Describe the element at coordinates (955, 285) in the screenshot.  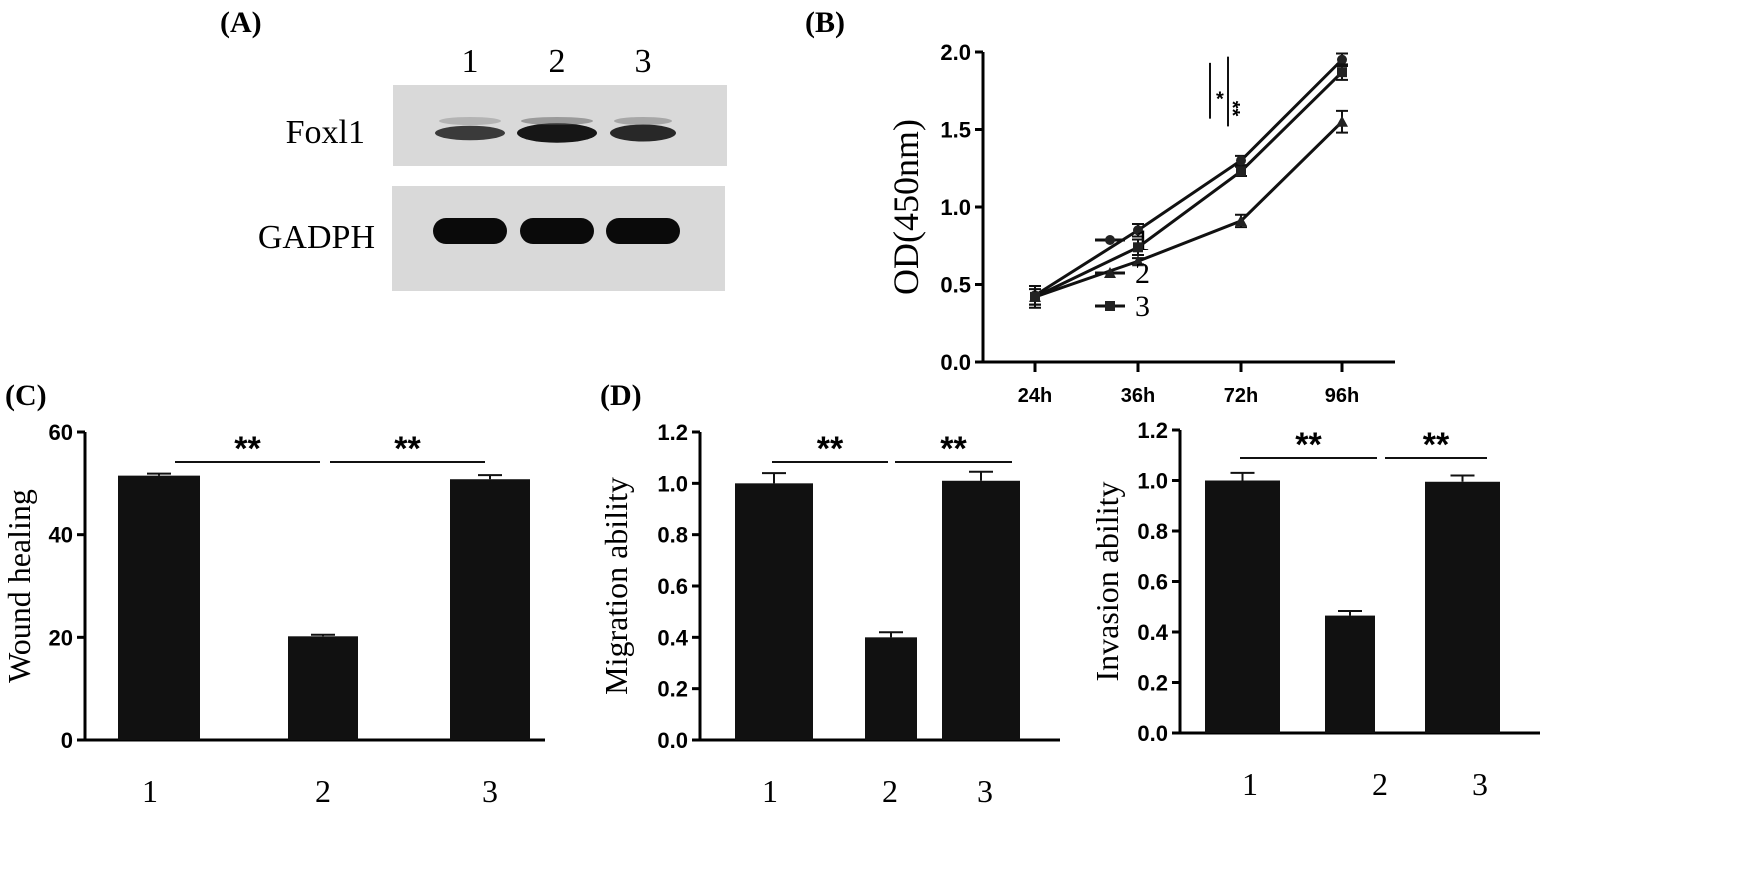
I see `y-tick-label: 0.5` at that location.